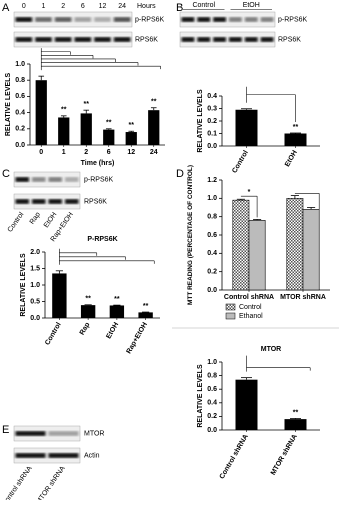 Image resolution: width=339 pixels, height=505 pixels. Describe the element at coordinates (92, 455) in the screenshot. I see `blot-row-label: Actin` at that location.